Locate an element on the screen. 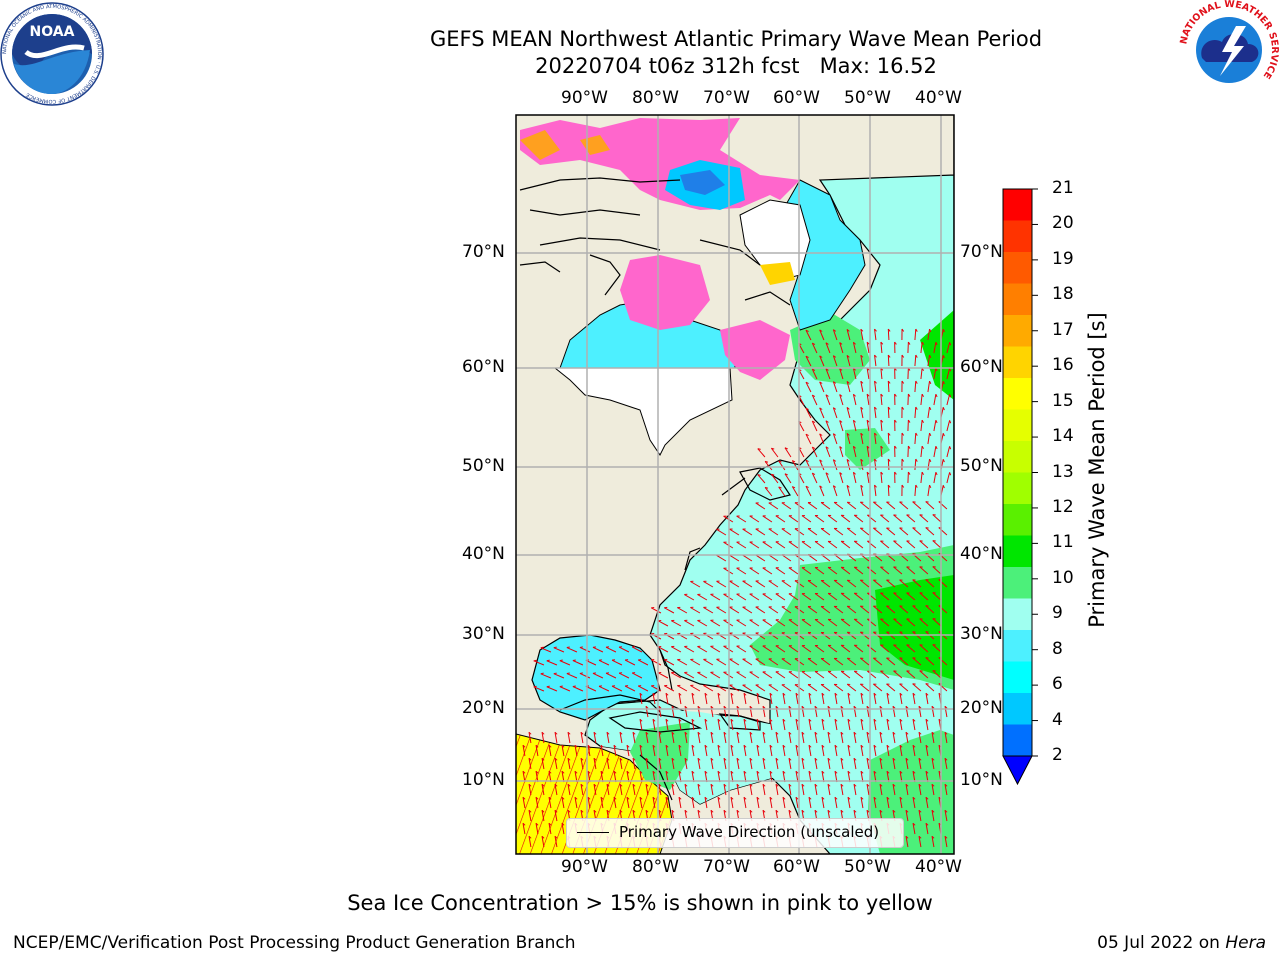 The width and height of the screenshot is (1280, 960). lon-tick-top: 40°W is located at coordinates (938, 98).